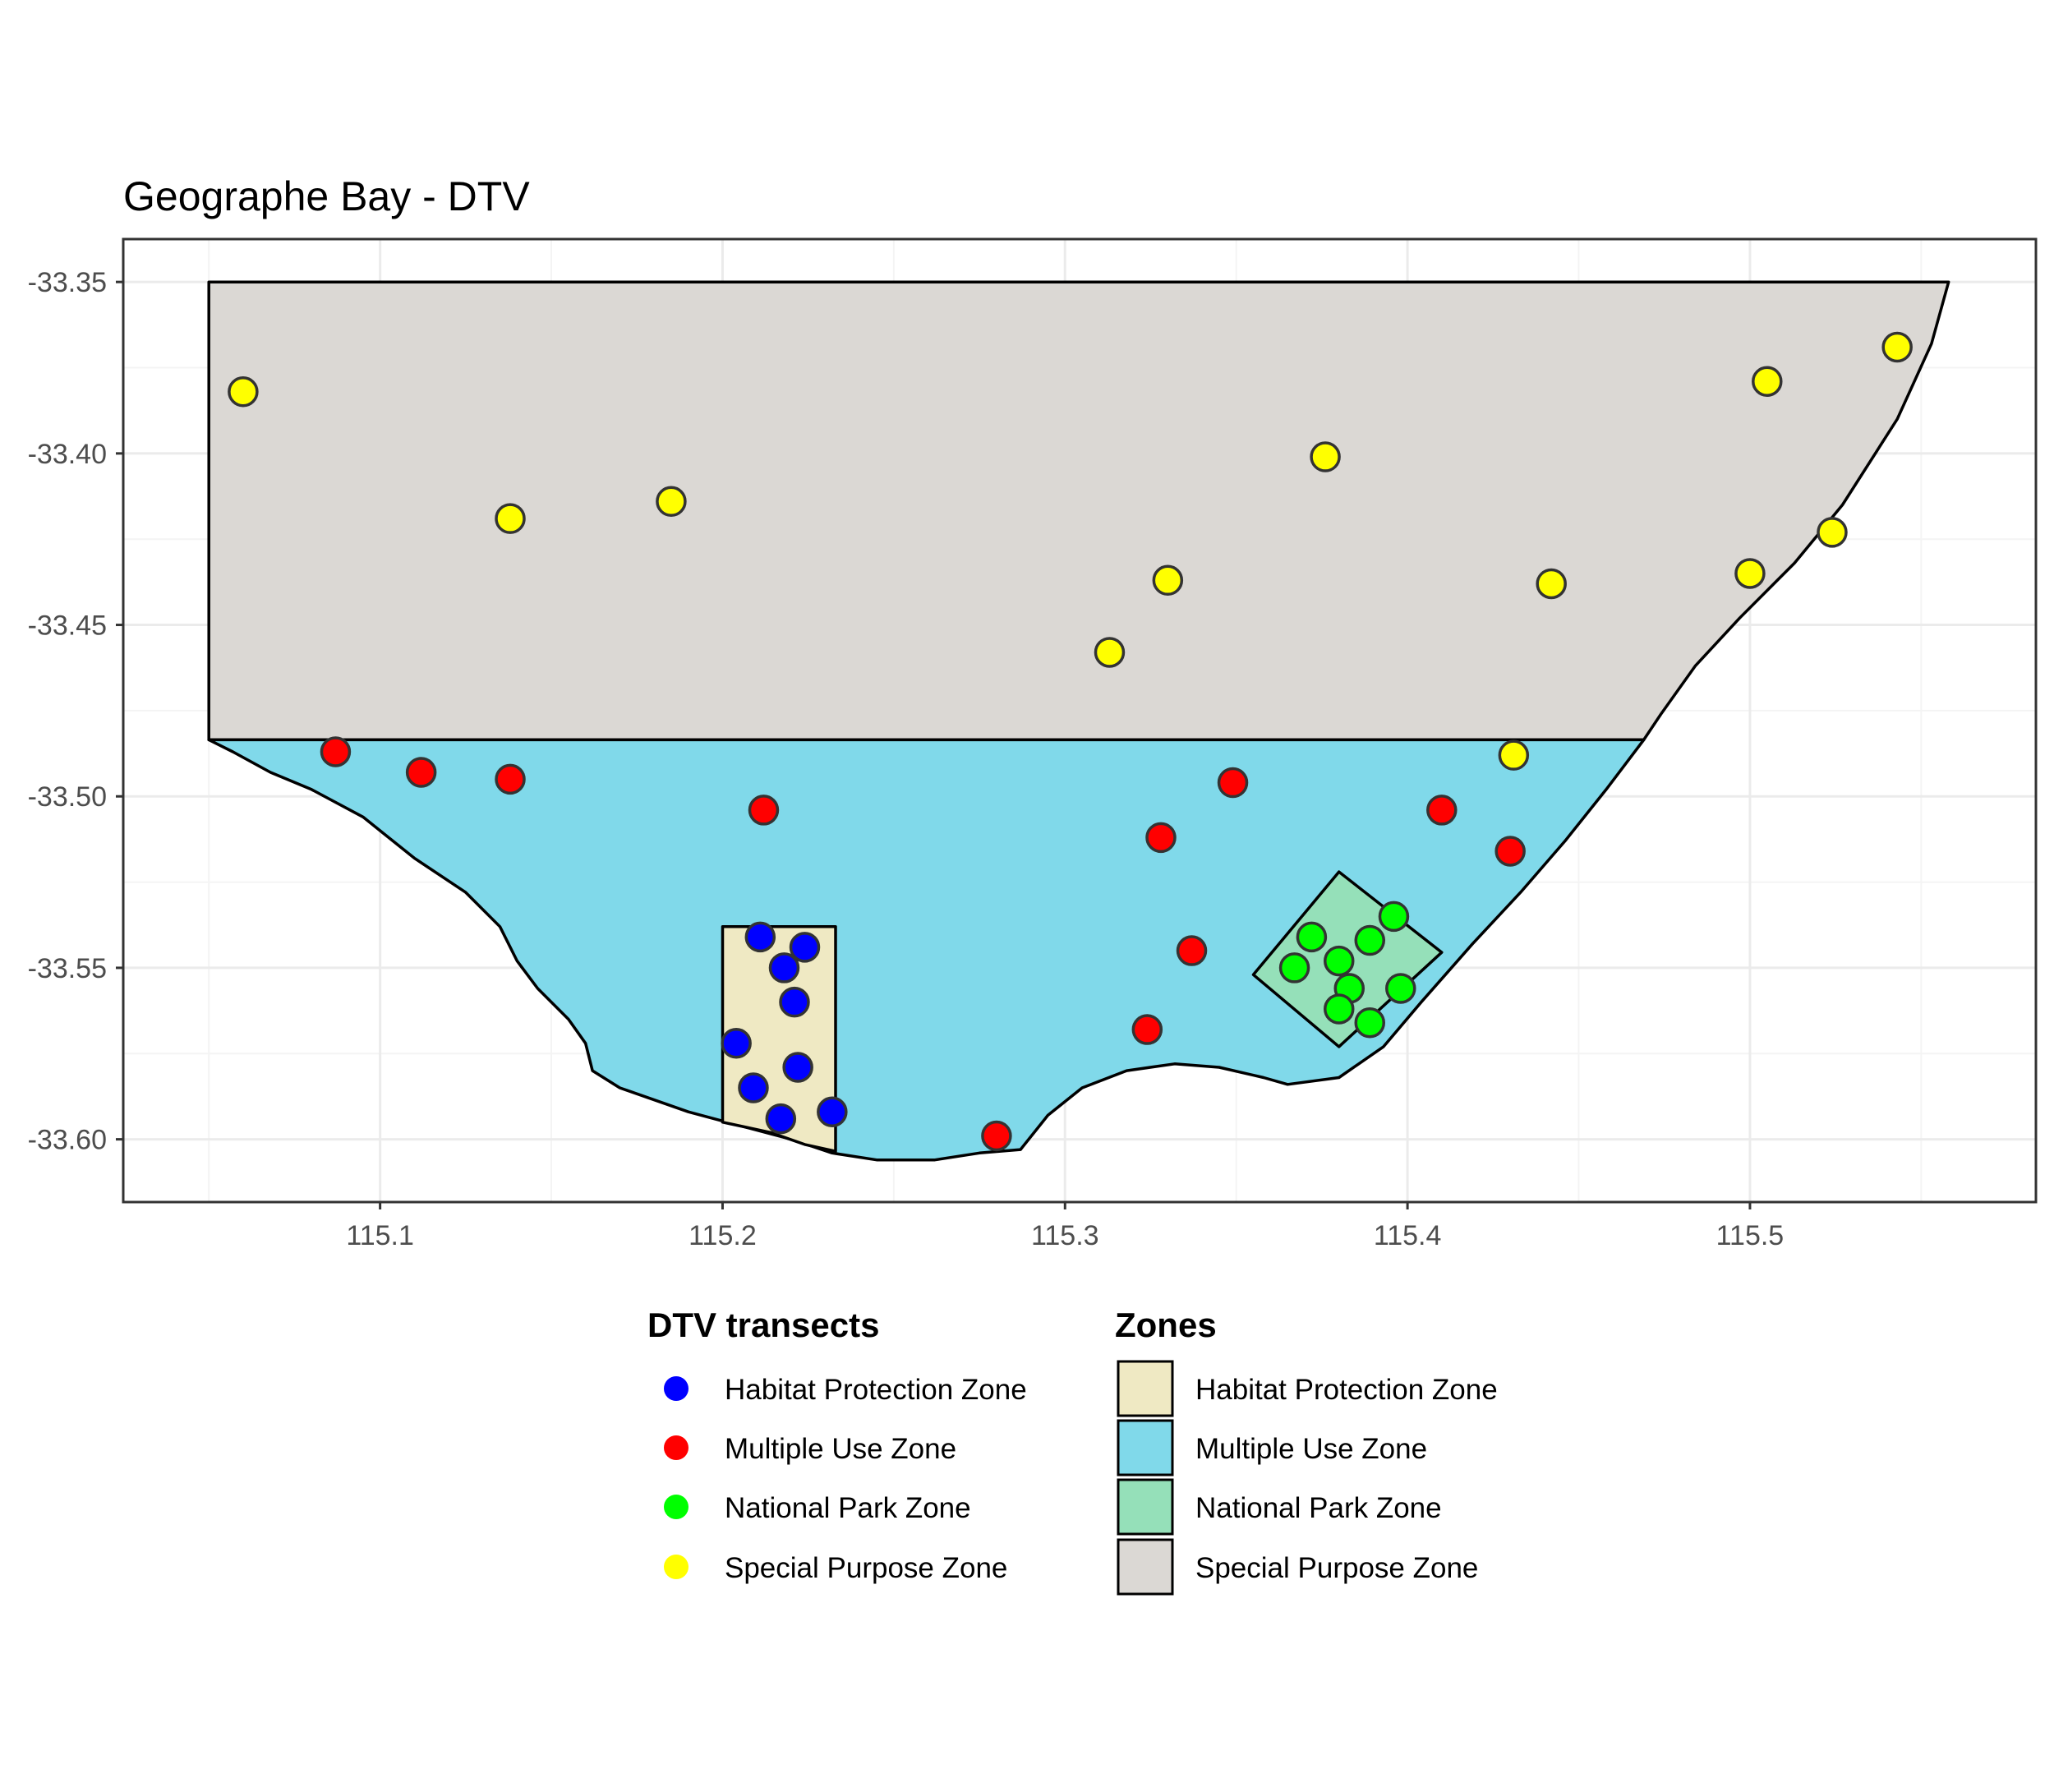 Image resolution: width=2054 pixels, height=1792 pixels. I want to click on legend-zone-label-habitat-protection: Habitat Protection Zone, so click(1346, 1390).